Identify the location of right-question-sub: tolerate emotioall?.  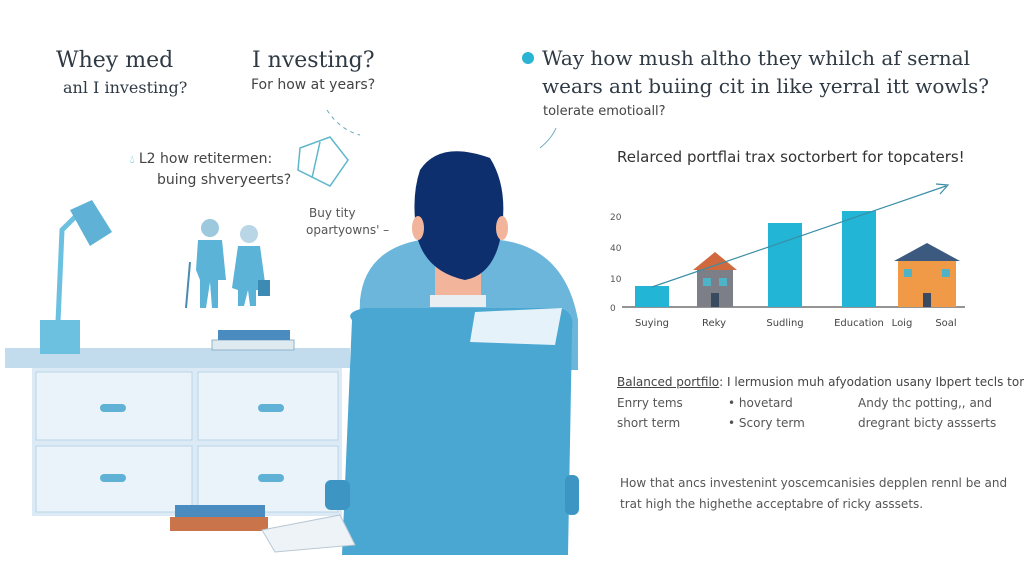
(604, 111).